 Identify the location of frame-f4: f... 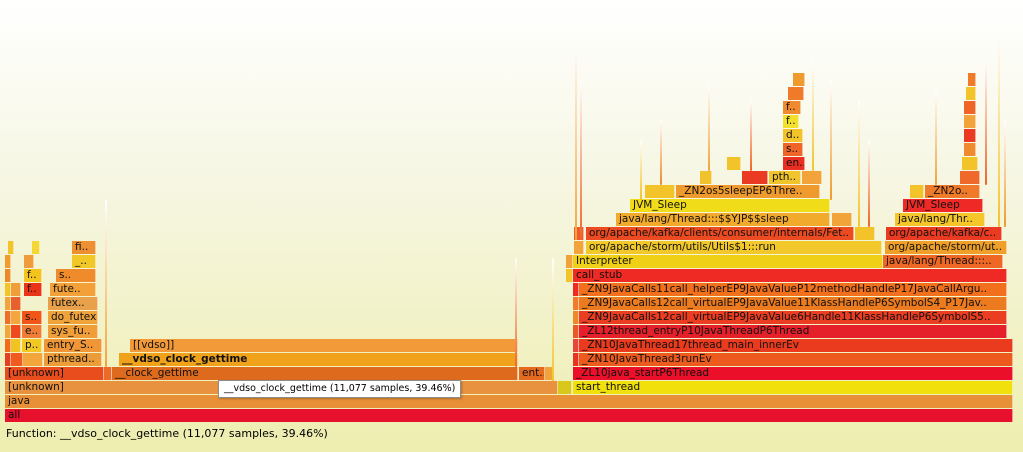
(792, 107).